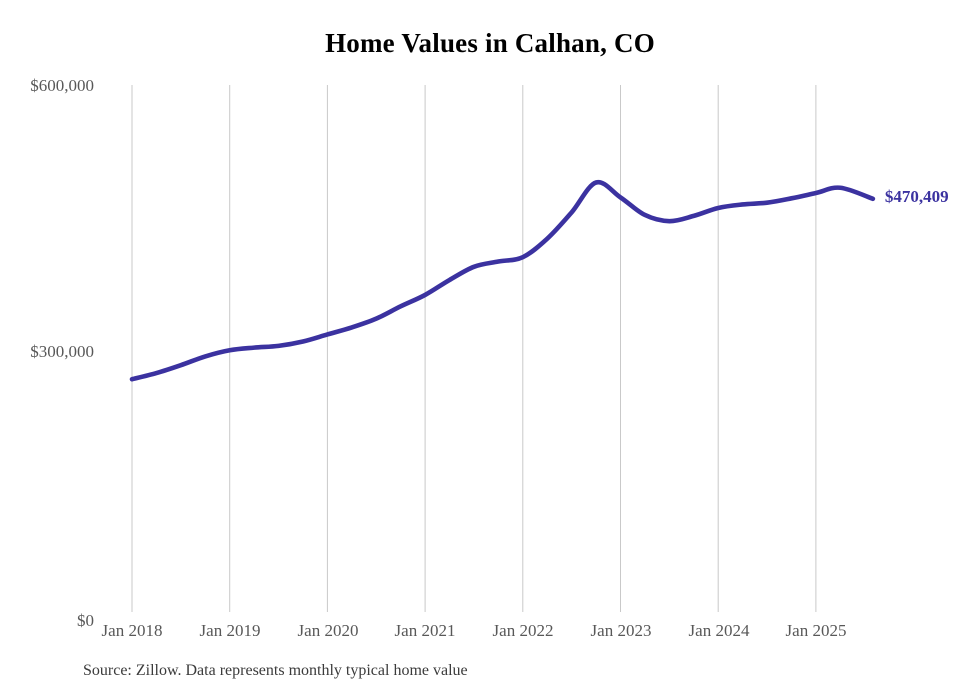  I want to click on x-axis-tick-label-jan-2025: Jan 2025, so click(816, 630).